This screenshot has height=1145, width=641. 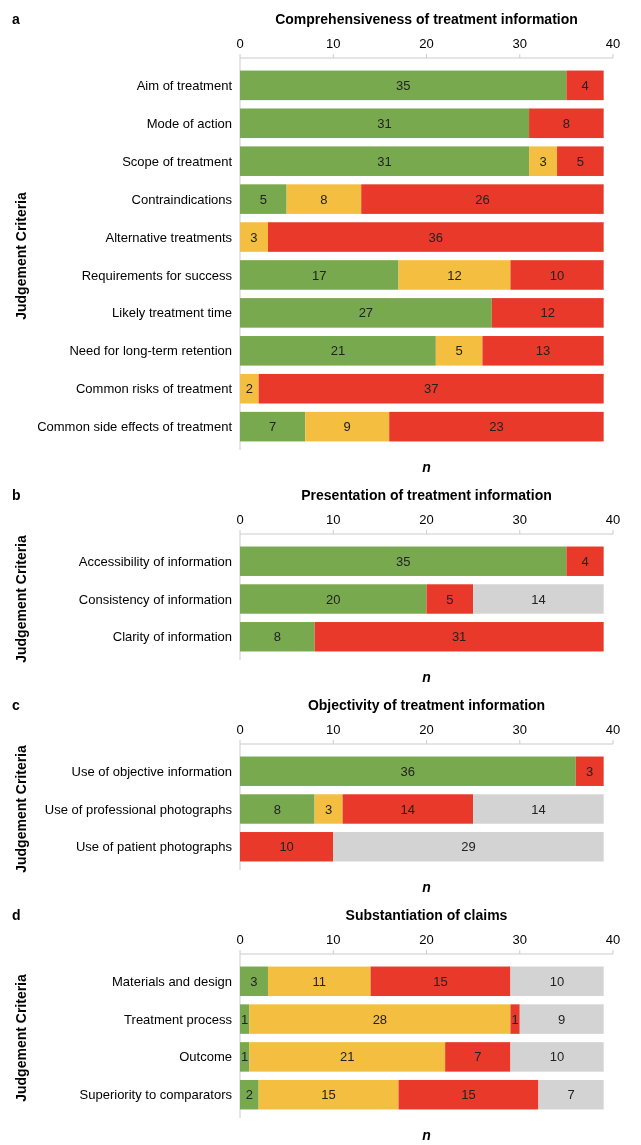 I want to click on y-tick-label: Consistency of information, so click(x=155, y=599).